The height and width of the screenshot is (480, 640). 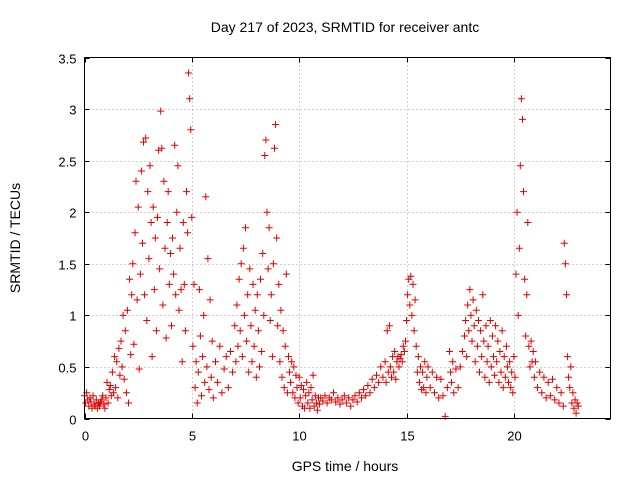 What do you see at coordinates (192, 436) in the screenshot?
I see `x-tick-label: 5` at bounding box center [192, 436].